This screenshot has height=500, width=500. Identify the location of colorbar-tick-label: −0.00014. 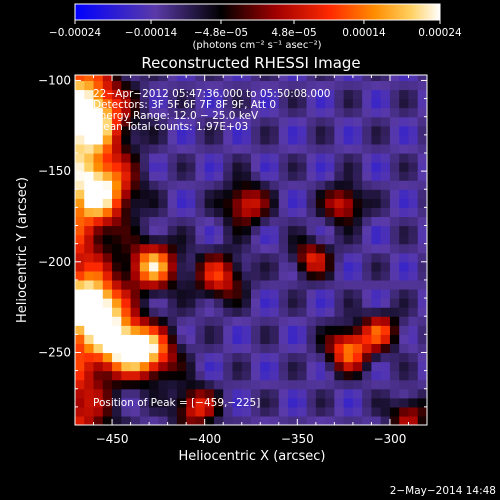
(151, 33).